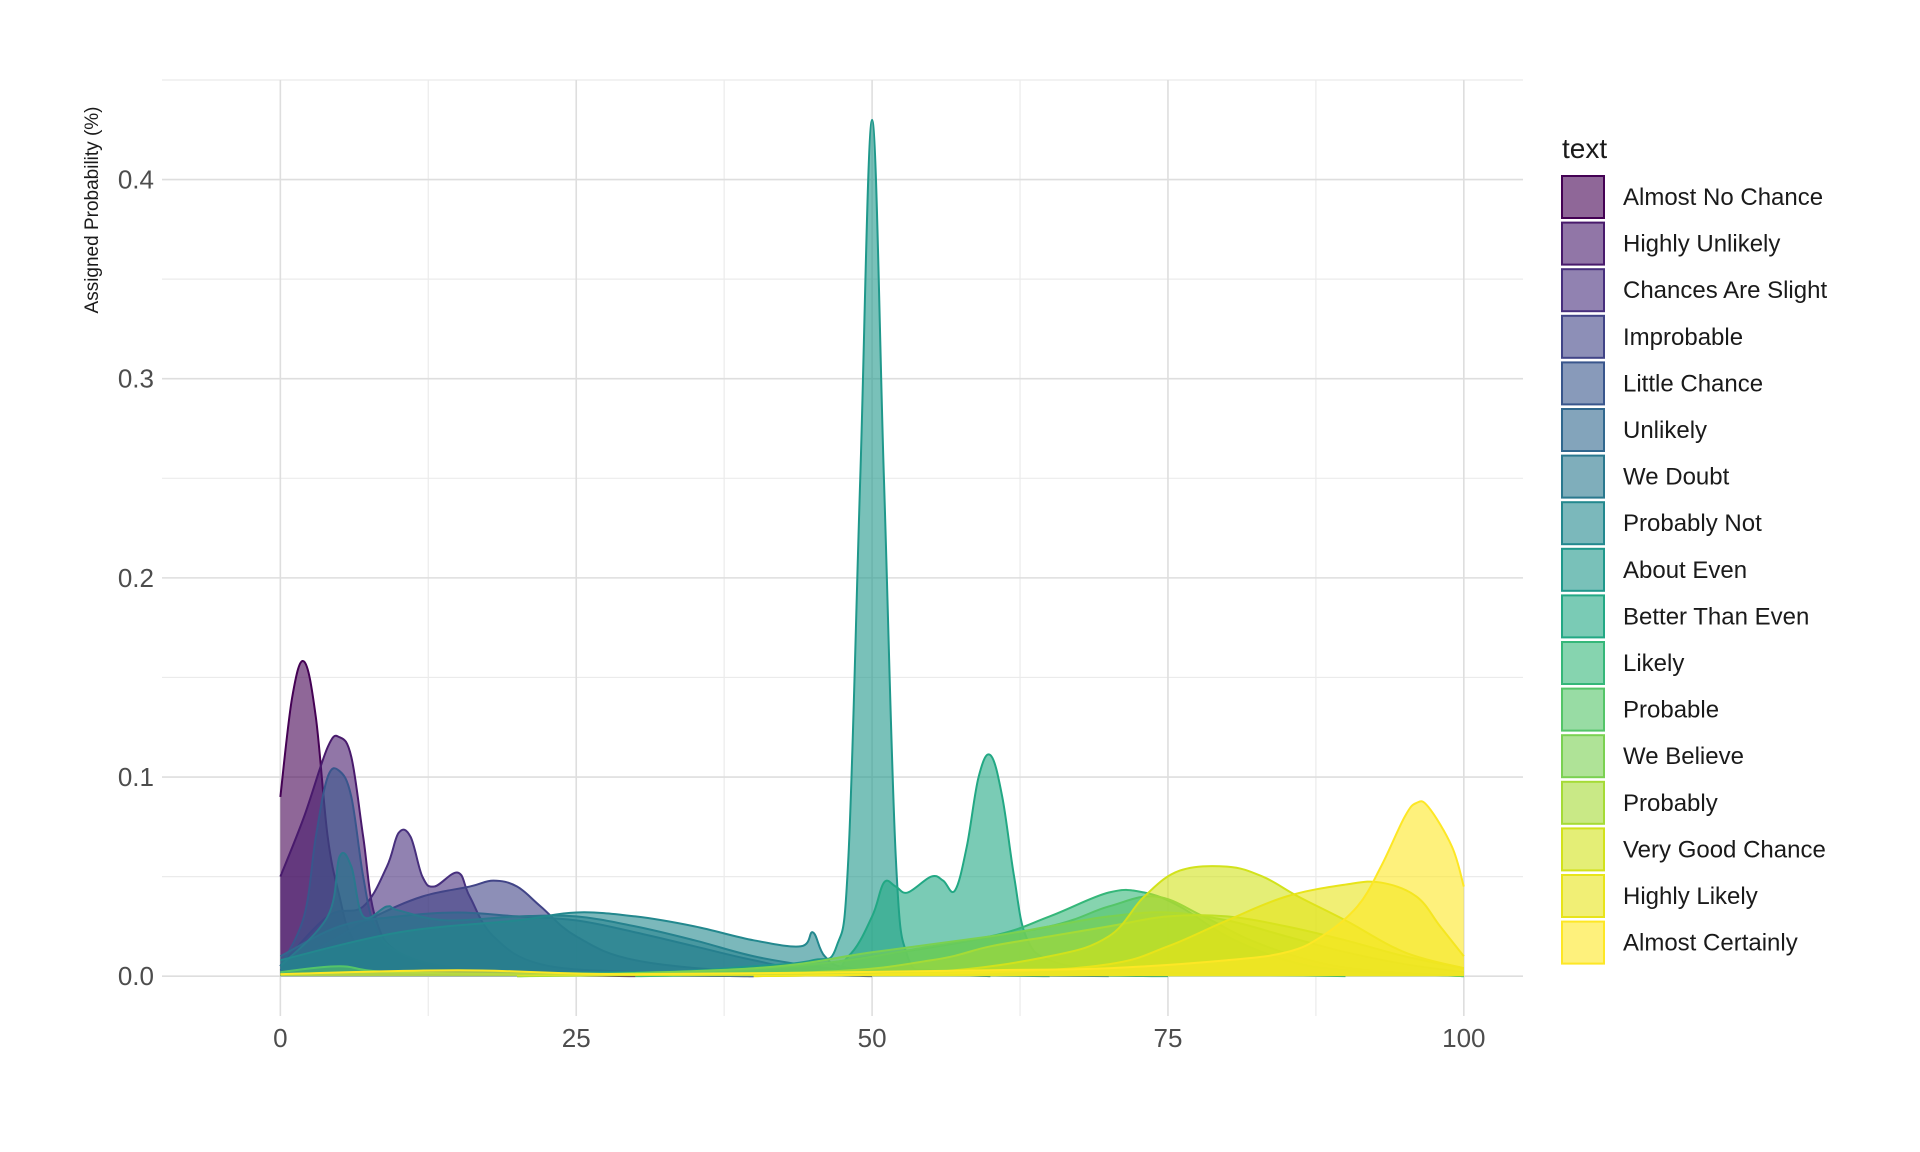 The width and height of the screenshot is (1920, 1152). I want to click on legend-label-little-chance: Little Chance, so click(1693, 383).